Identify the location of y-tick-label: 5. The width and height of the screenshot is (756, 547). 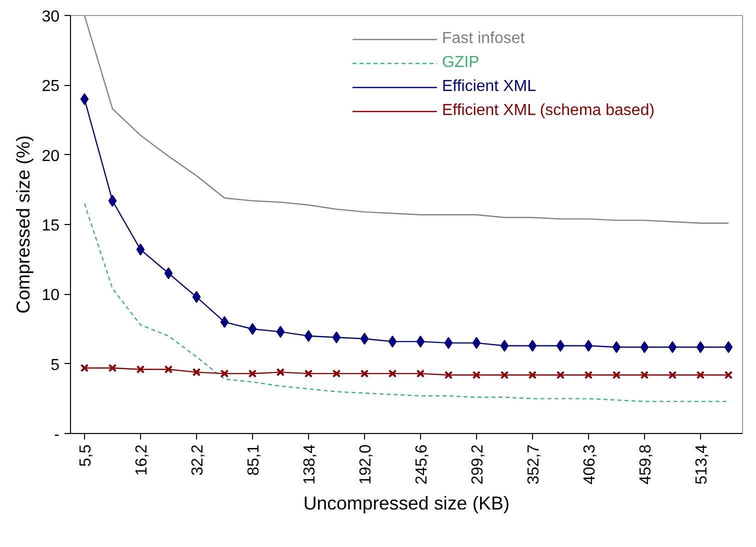
(55, 365).